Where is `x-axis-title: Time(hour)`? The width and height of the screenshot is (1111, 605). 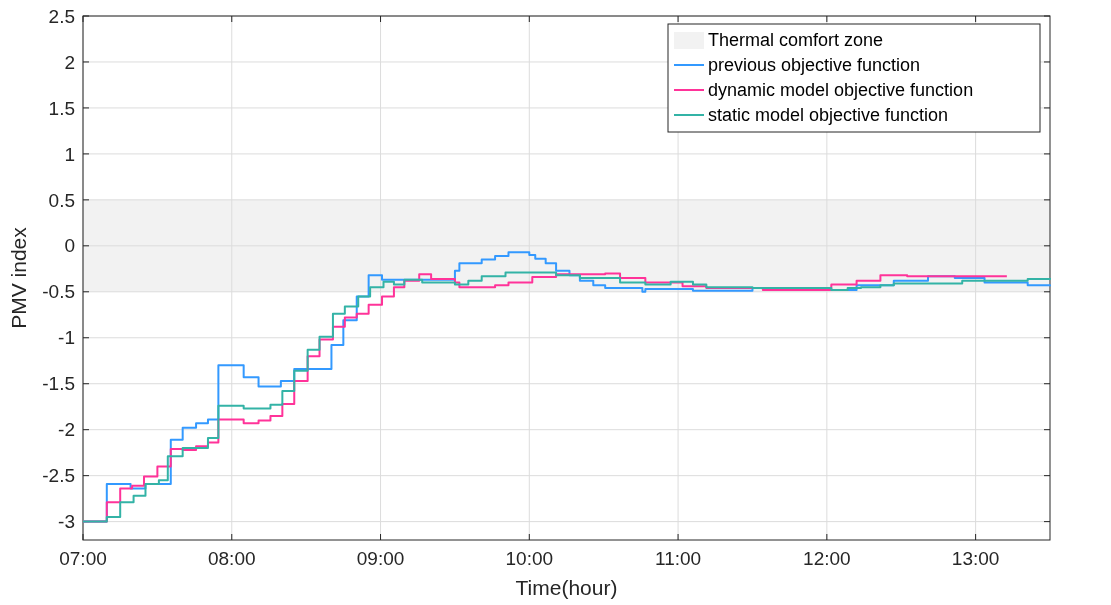 x-axis-title: Time(hour) is located at coordinates (566, 587).